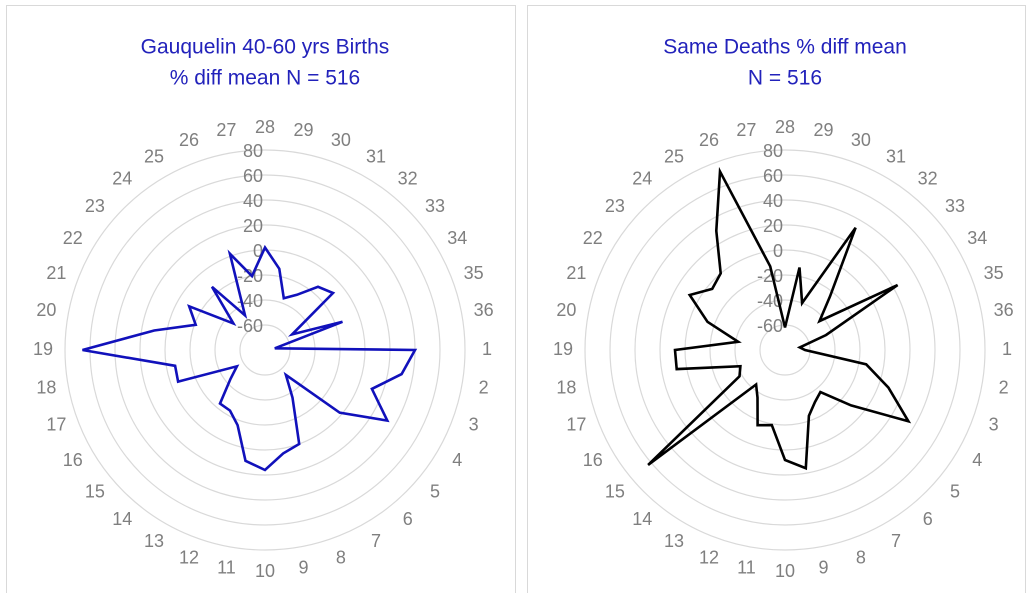 The width and height of the screenshot is (1031, 598). I want to click on chart-title: Same Deaths % diff mean, so click(785, 47).